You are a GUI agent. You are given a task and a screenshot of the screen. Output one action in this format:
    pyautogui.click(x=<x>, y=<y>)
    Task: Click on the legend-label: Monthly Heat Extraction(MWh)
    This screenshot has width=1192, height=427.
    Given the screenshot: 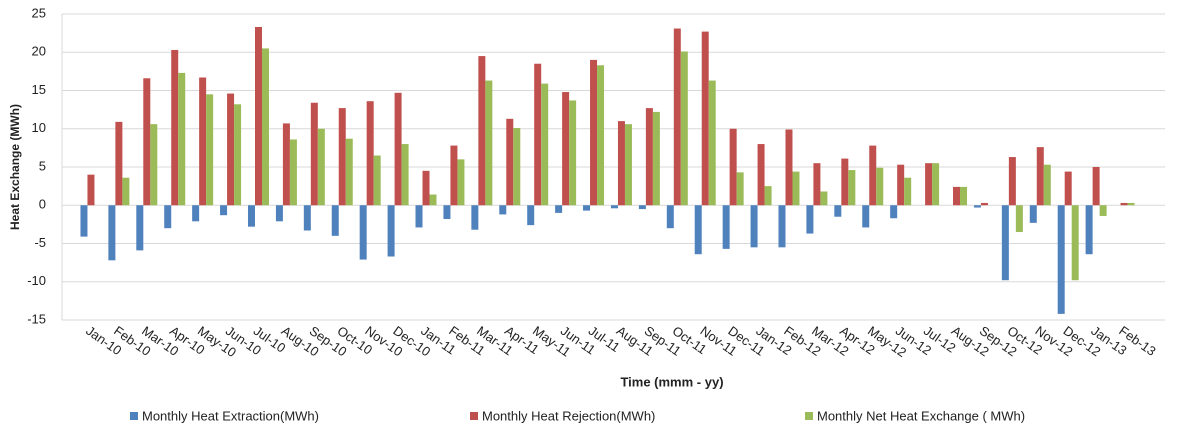 What is the action you would take?
    pyautogui.click(x=230, y=415)
    